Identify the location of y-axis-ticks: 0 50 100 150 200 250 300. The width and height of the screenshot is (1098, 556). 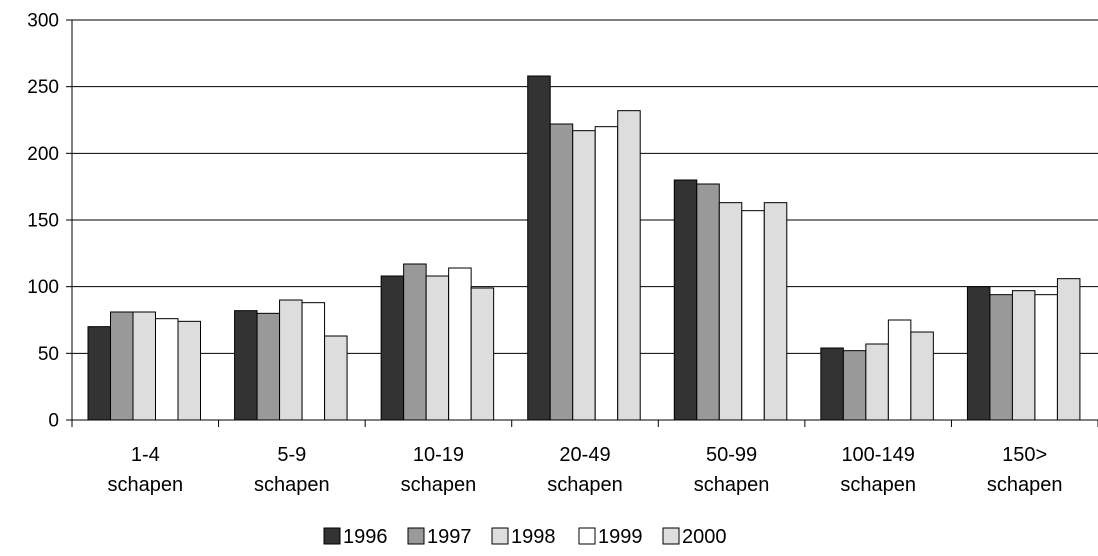
(49, 221).